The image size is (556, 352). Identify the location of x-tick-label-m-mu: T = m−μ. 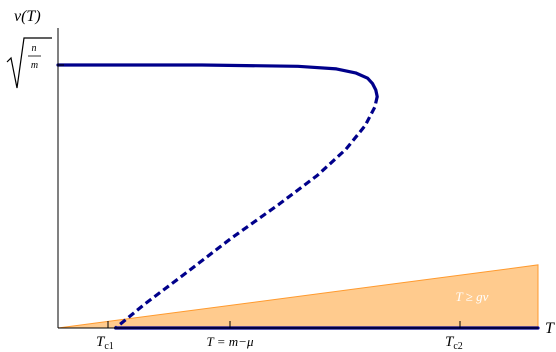
(230, 341).